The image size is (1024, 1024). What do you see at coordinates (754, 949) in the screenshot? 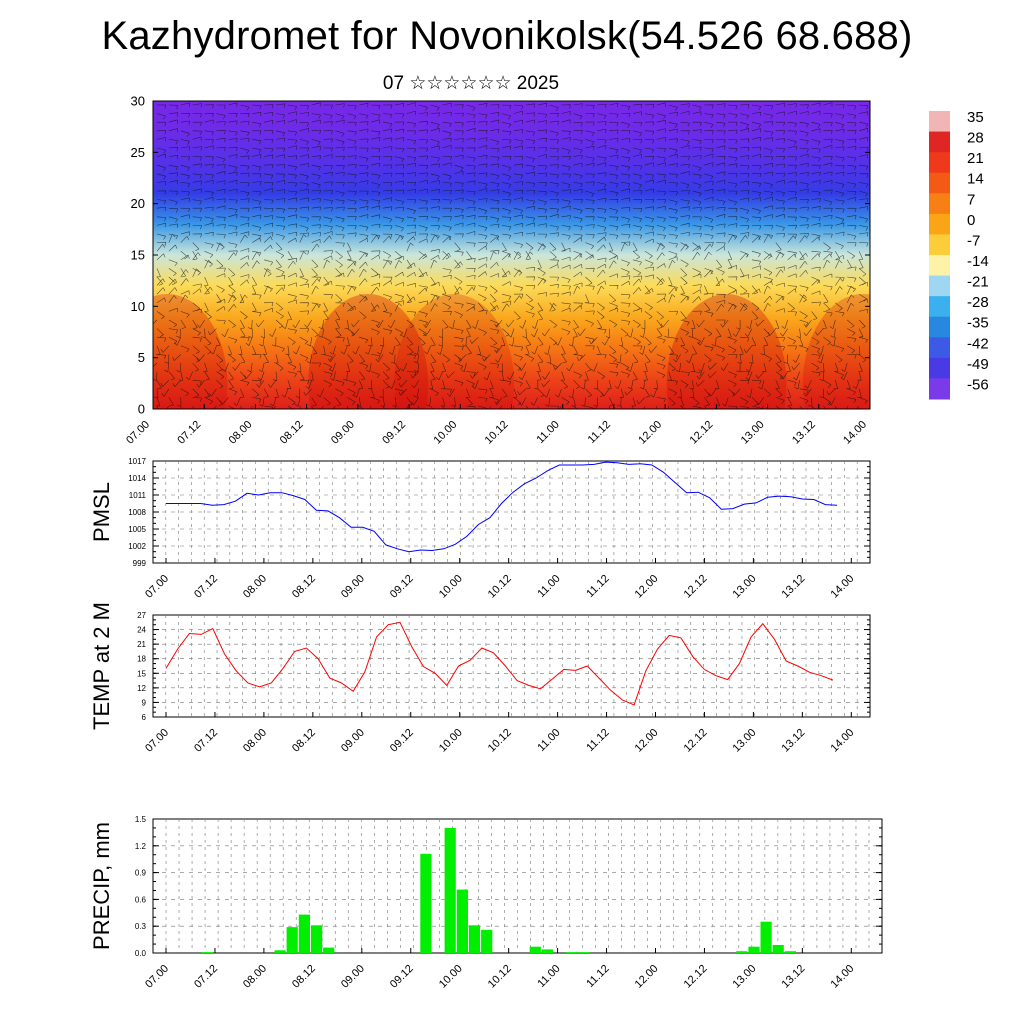
I see `precip-bar` at bounding box center [754, 949].